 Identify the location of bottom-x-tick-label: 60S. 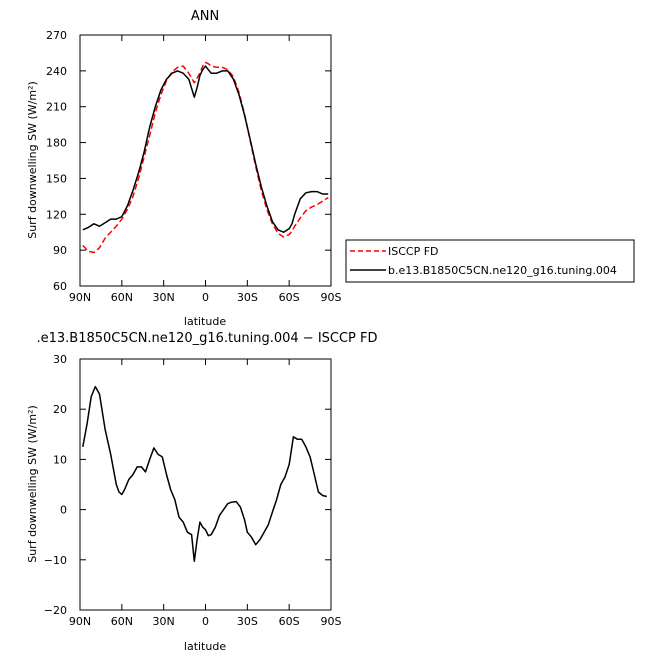
(289, 621).